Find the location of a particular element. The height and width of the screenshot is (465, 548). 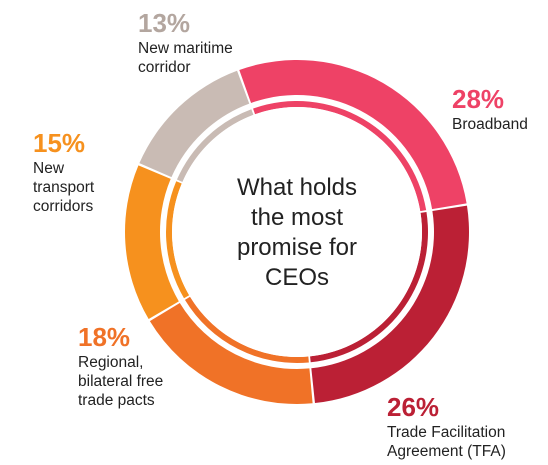

slice-name-label: Broadband is located at coordinates (490, 124).